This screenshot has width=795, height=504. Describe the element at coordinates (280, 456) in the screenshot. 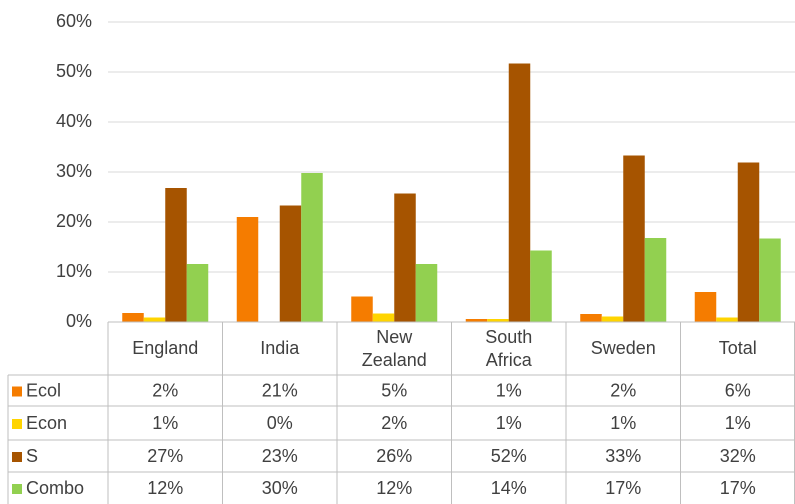

I see `table-value: 23%` at that location.